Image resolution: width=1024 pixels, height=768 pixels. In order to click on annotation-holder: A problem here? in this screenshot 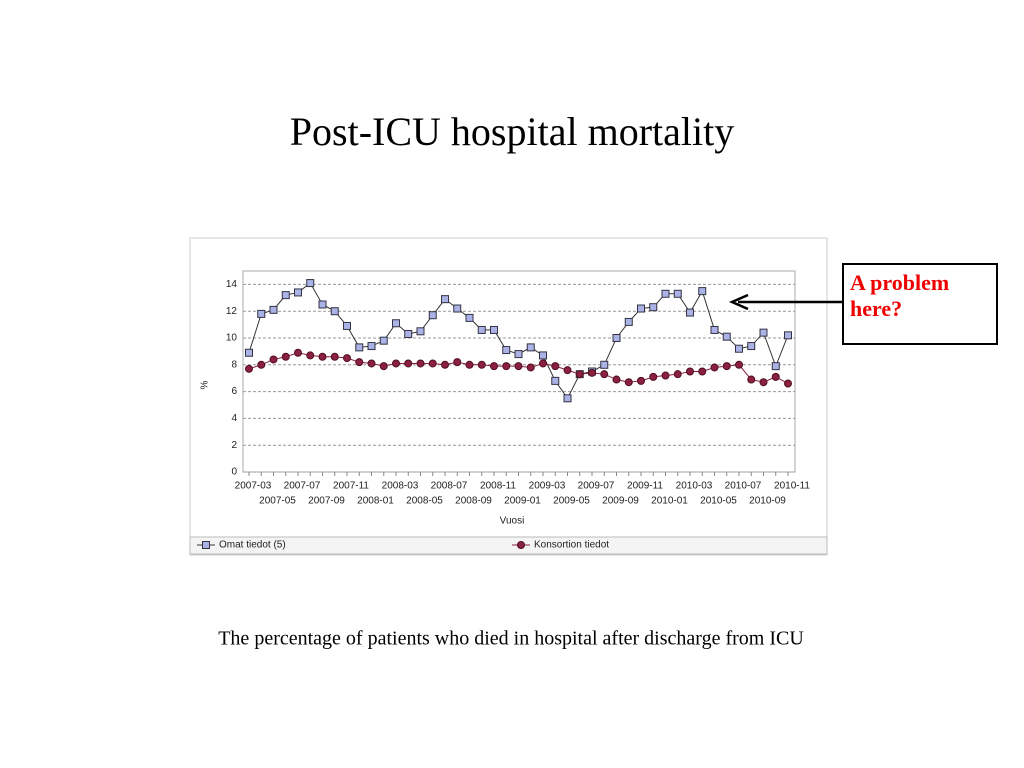, I will do `click(899, 295)`.